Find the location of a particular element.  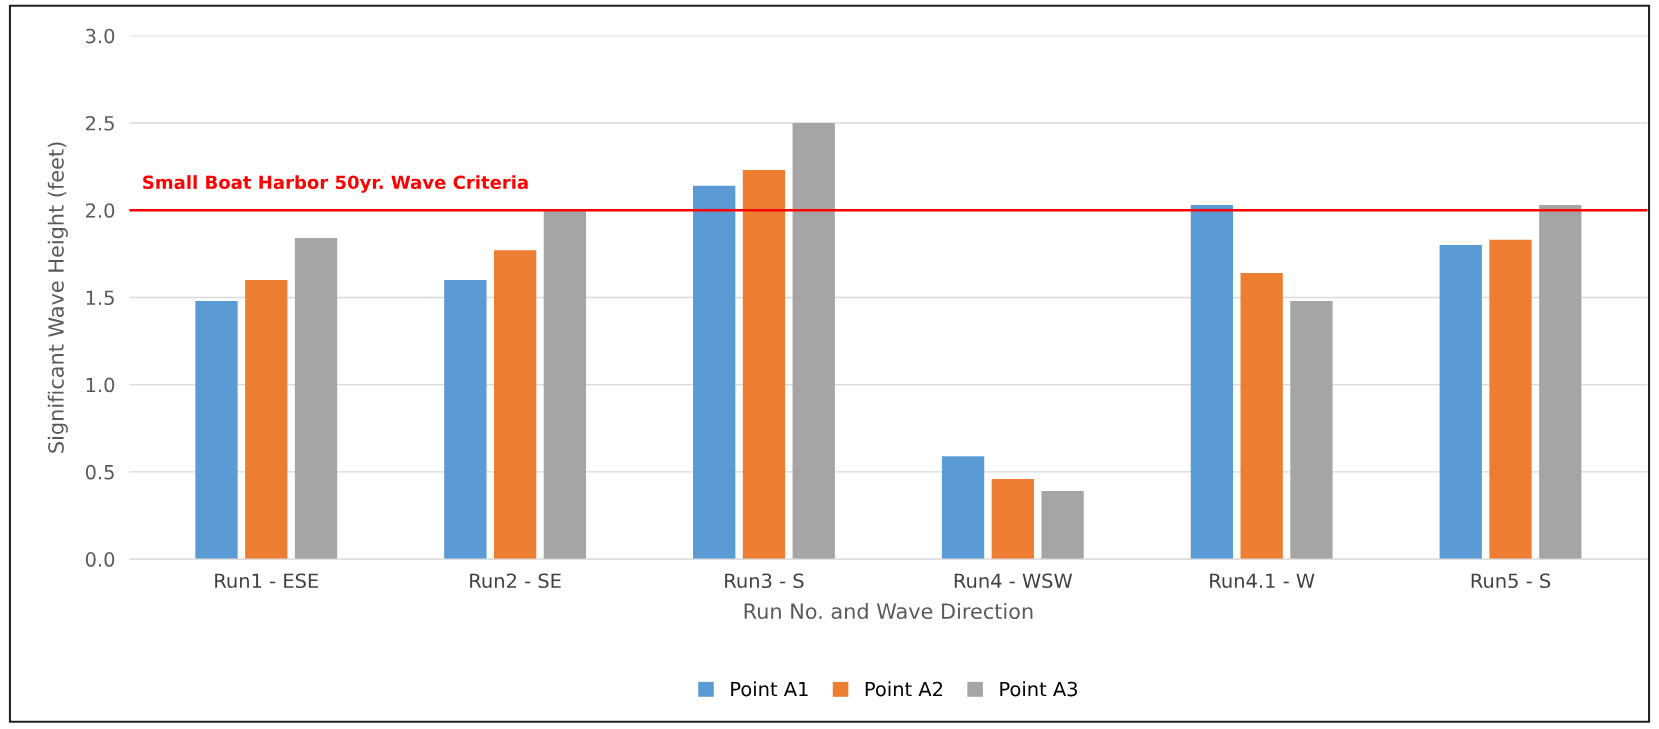

y-tick-label: 1.0 is located at coordinates (100, 385).